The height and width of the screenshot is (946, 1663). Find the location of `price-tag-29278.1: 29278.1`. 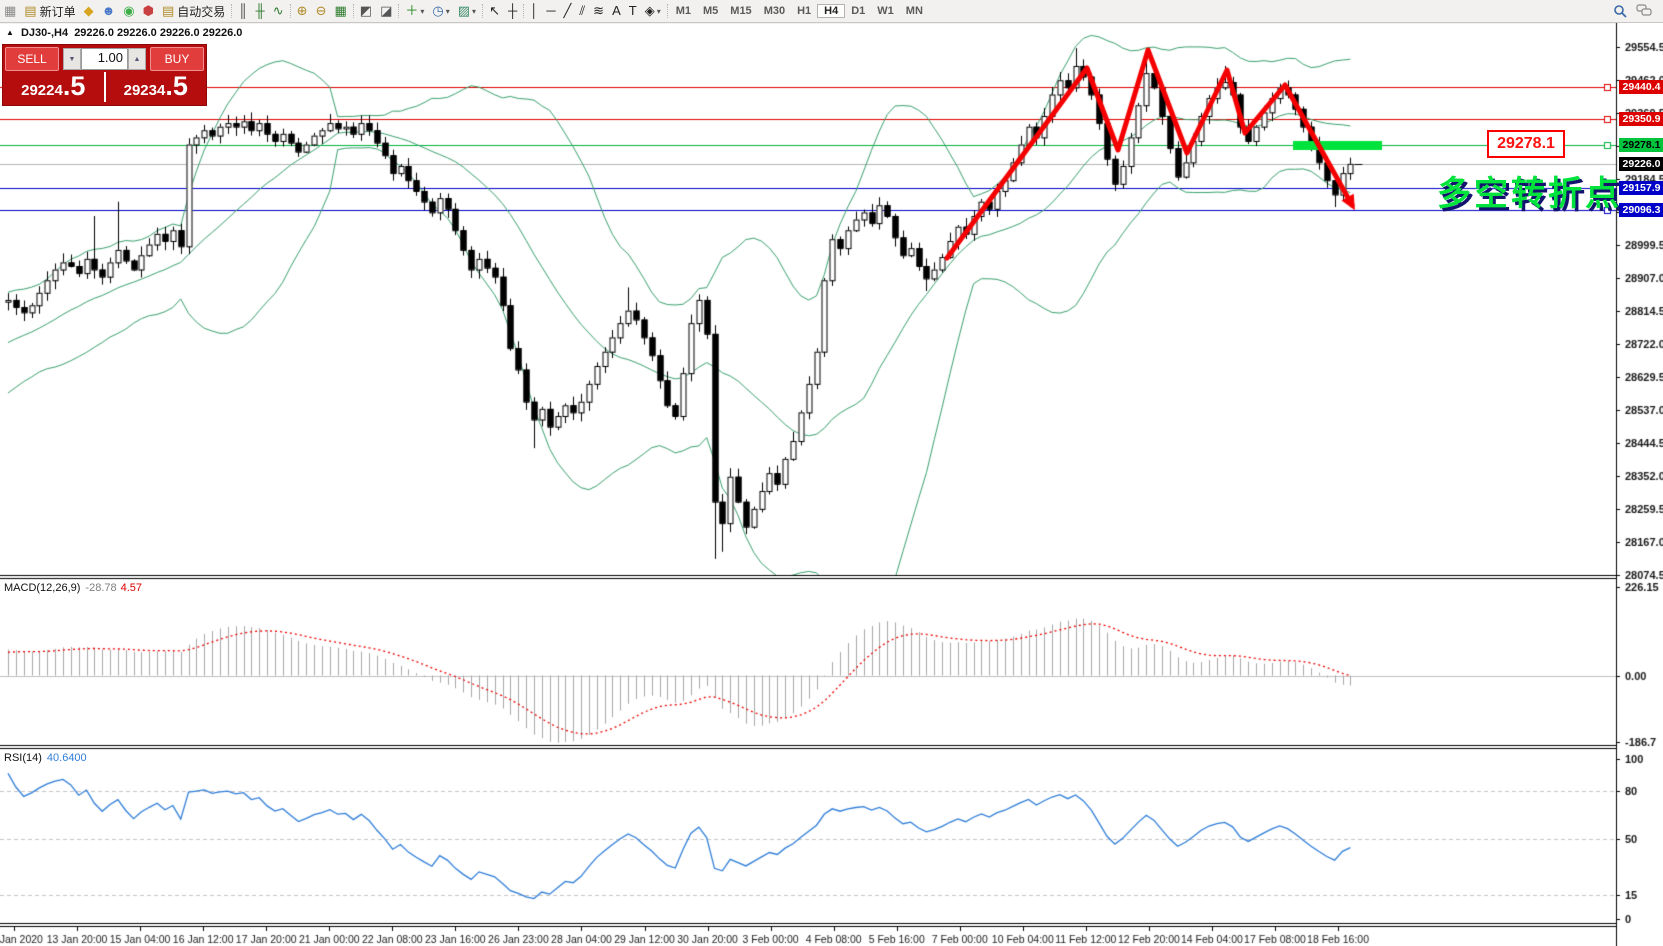

price-tag-29278.1: 29278.1 is located at coordinates (1641, 145).